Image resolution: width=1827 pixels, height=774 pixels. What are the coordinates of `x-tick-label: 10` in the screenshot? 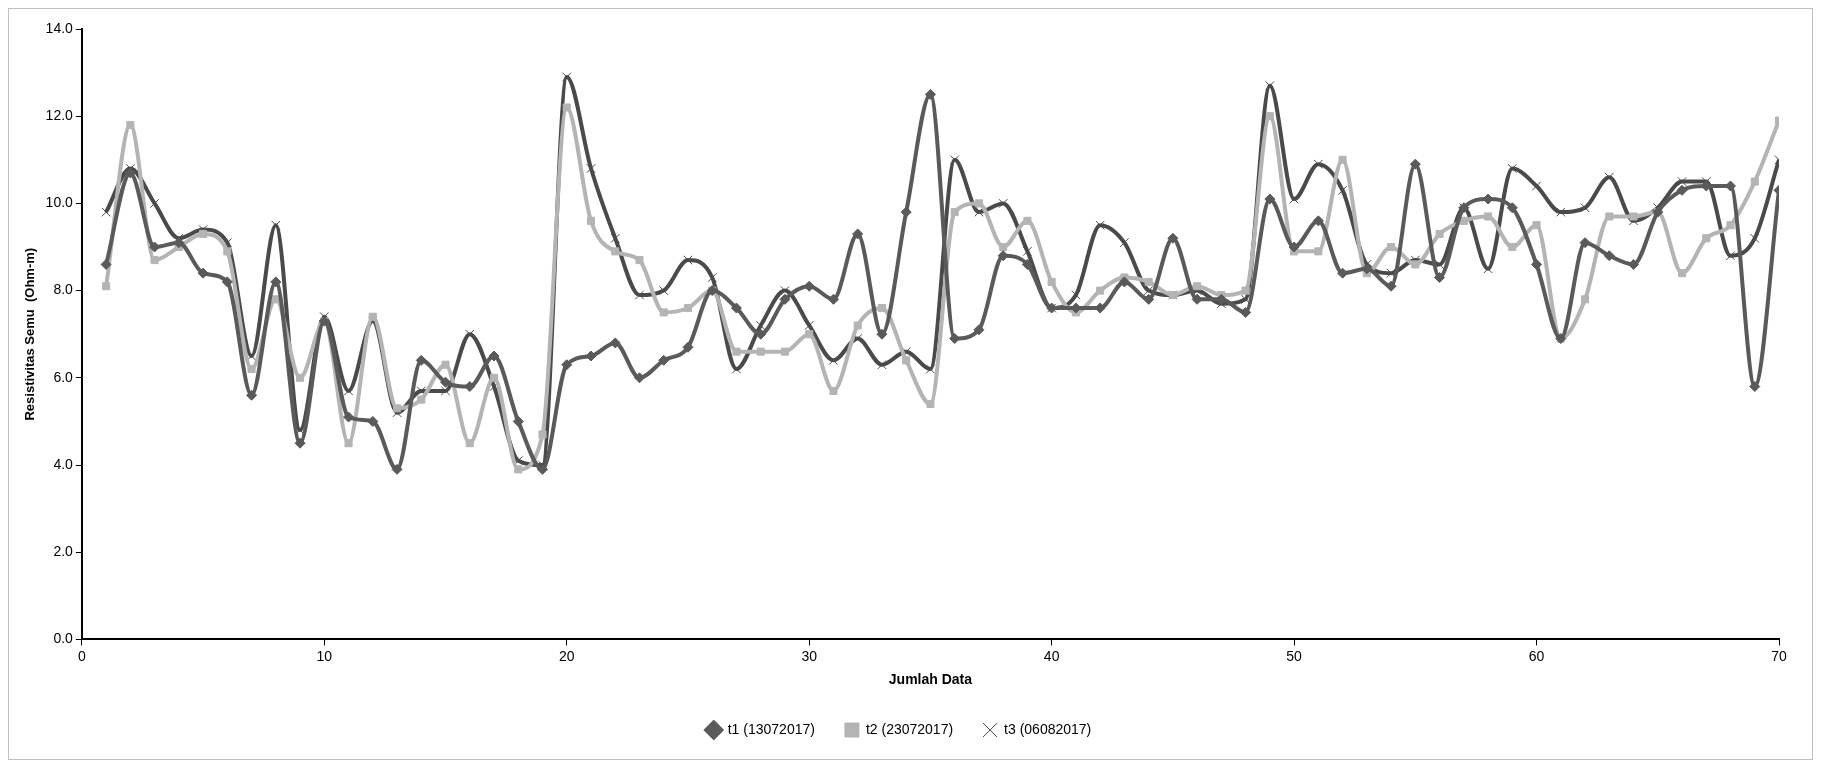 It's located at (324, 655).